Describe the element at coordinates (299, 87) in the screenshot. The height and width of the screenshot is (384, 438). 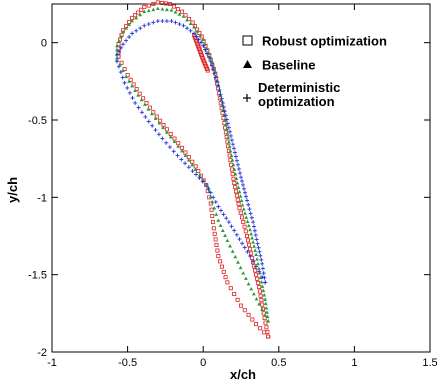
I see `legend-label-deterministic-line1: Deterministic` at that location.